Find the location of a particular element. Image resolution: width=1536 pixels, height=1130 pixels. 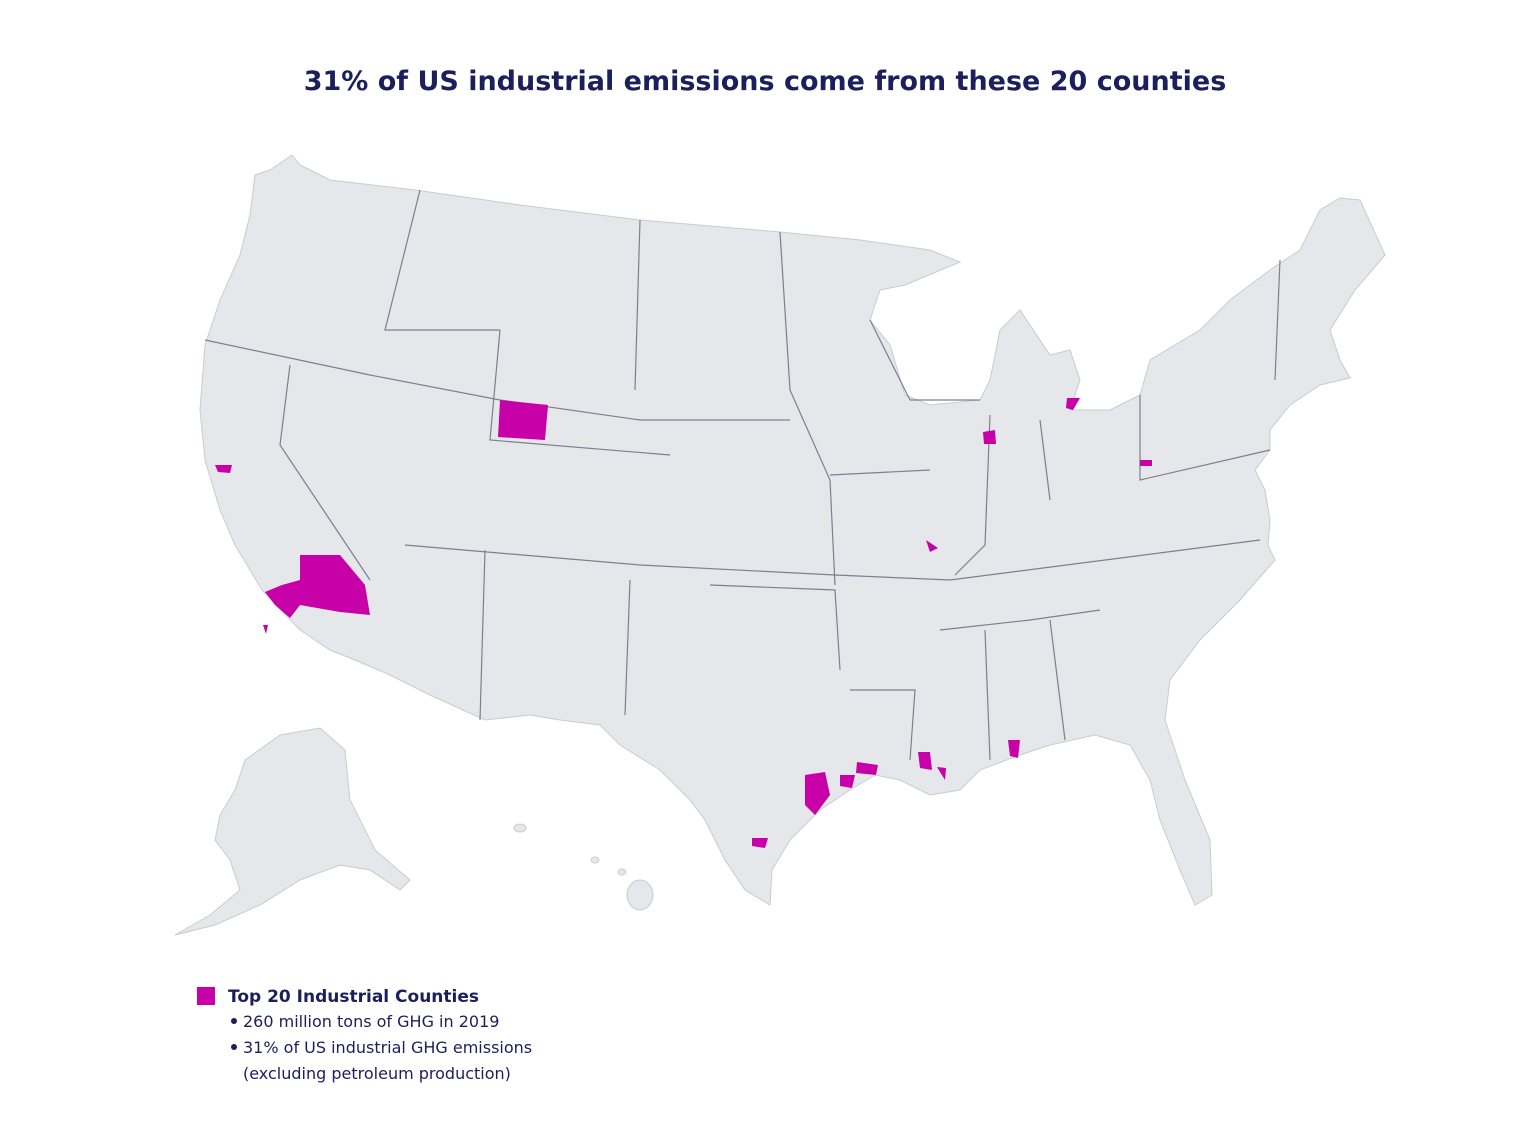

legend-item: 260 million tons of GHG in 2019 is located at coordinates (371, 1021).